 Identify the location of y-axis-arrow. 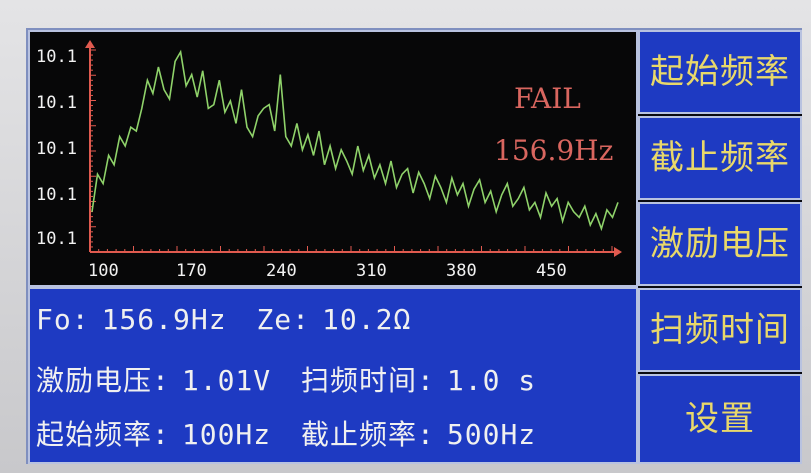
(90, 44).